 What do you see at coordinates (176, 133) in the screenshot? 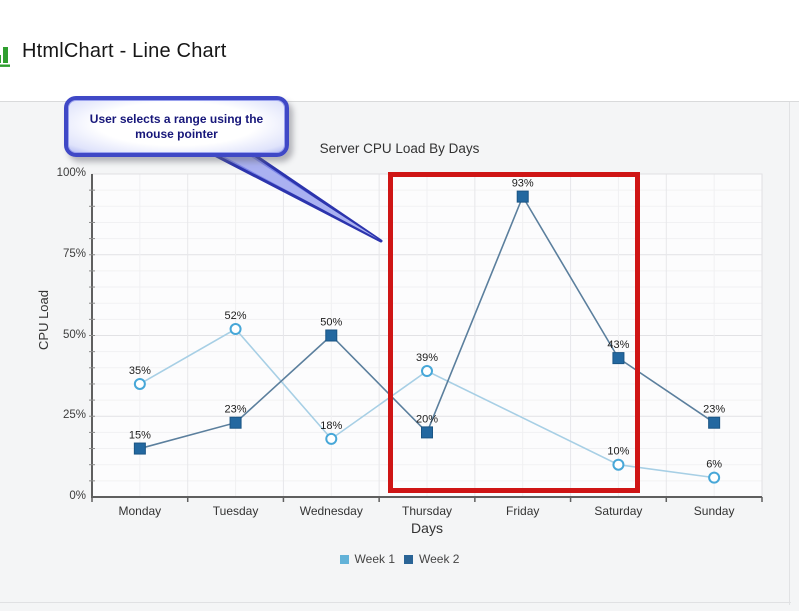
I see `callout-text-line2: mouse pointer` at bounding box center [176, 133].